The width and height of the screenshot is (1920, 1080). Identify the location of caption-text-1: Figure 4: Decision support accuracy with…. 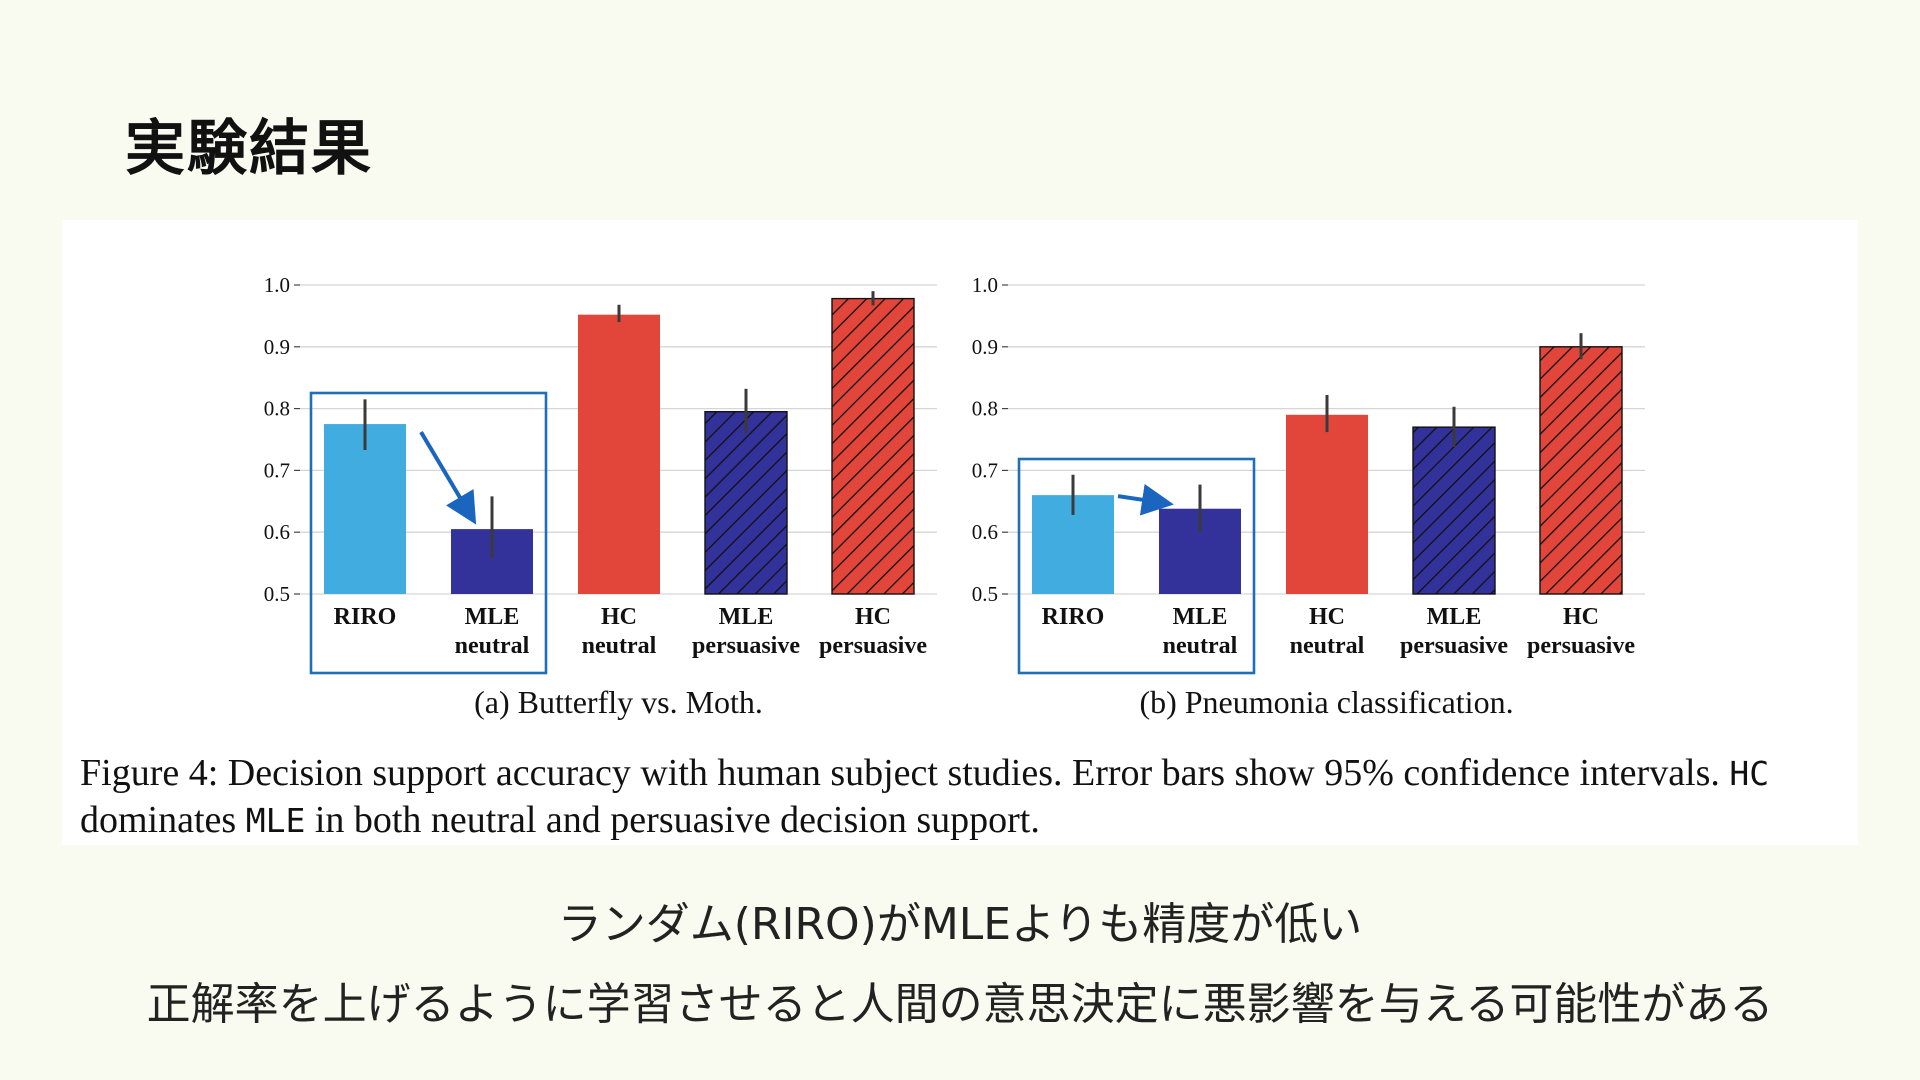
(905, 773).